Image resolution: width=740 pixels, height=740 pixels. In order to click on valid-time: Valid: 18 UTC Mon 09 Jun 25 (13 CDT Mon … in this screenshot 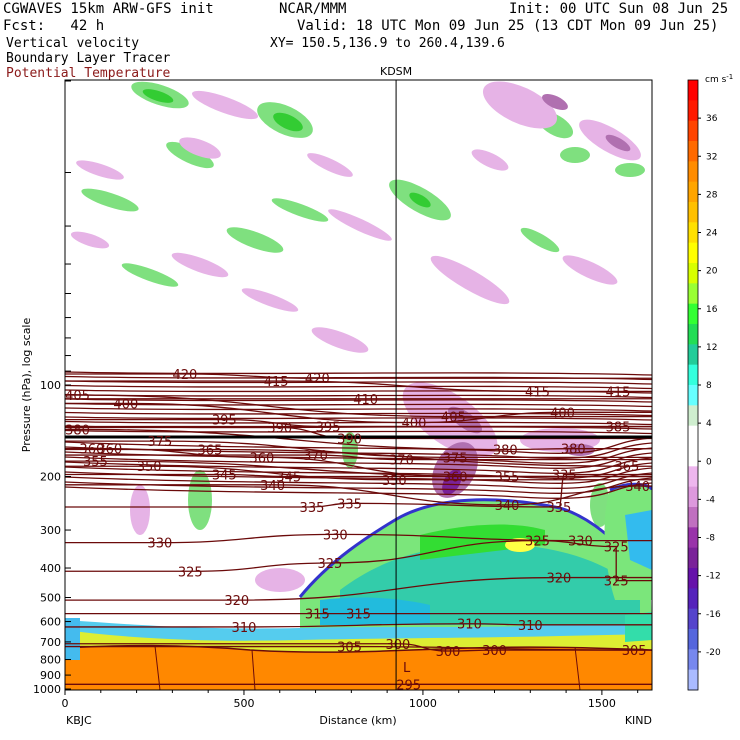, I will do `click(508, 26)`.